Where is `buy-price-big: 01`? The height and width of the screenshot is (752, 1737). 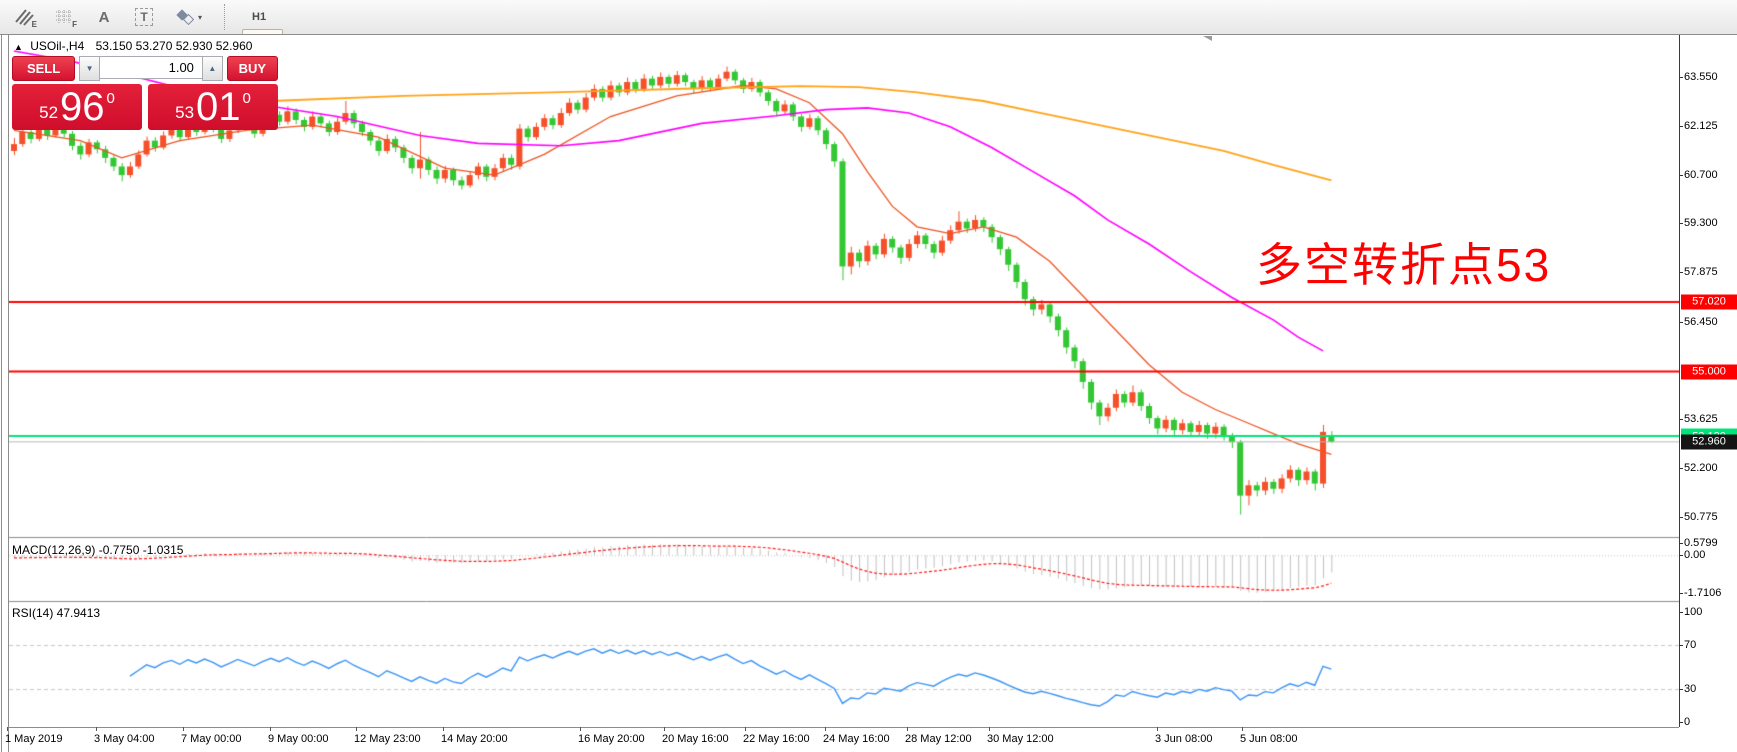 buy-price-big: 01 is located at coordinates (218, 107).